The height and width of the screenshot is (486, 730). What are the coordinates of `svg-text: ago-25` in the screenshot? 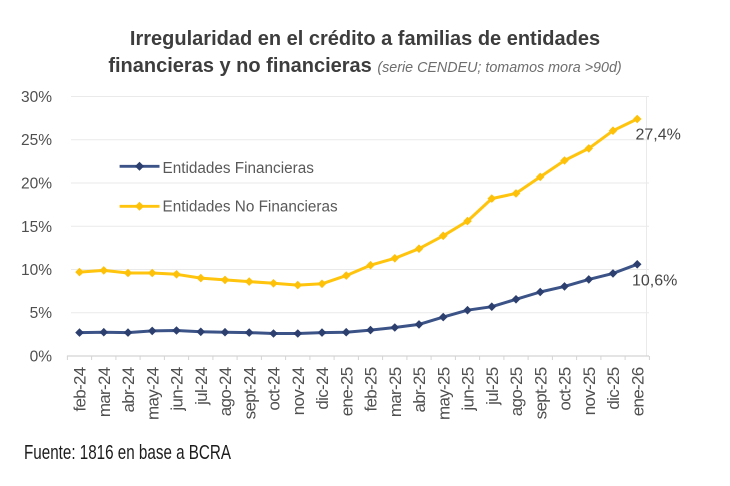 It's located at (516, 391).